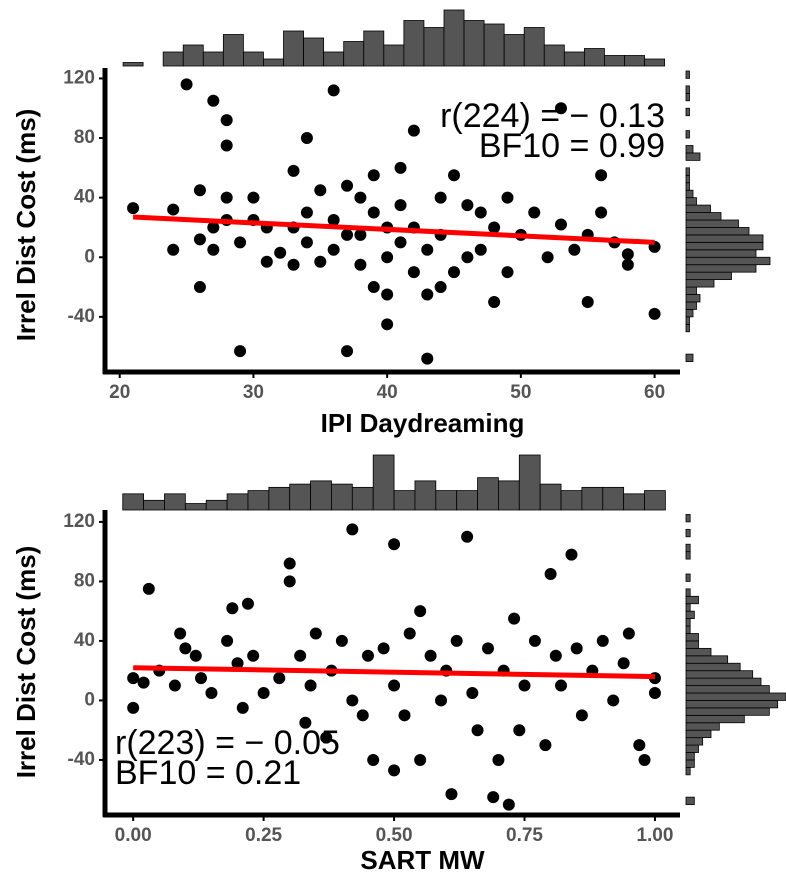 The width and height of the screenshot is (786, 886). Describe the element at coordinates (524, 835) in the screenshot. I see `x-tick-label: 0.75` at that location.